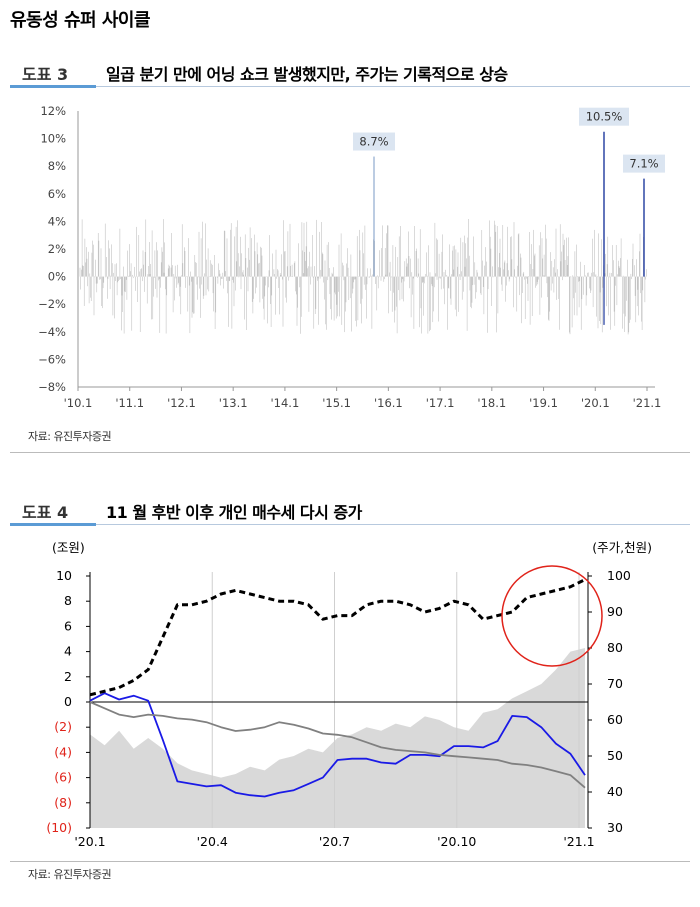 This screenshot has height=907, width=700. Describe the element at coordinates (80, 20) in the screenshot. I see `section-title: 유동성 슈퍼 사이클` at that location.